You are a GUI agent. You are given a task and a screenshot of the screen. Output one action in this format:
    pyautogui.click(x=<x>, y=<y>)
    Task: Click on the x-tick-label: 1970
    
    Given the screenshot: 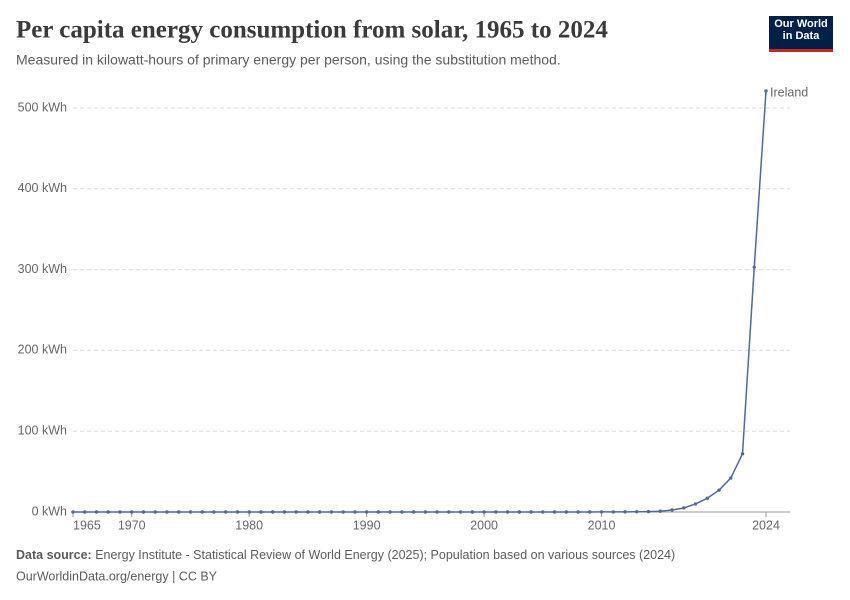 What is the action you would take?
    pyautogui.click(x=132, y=525)
    